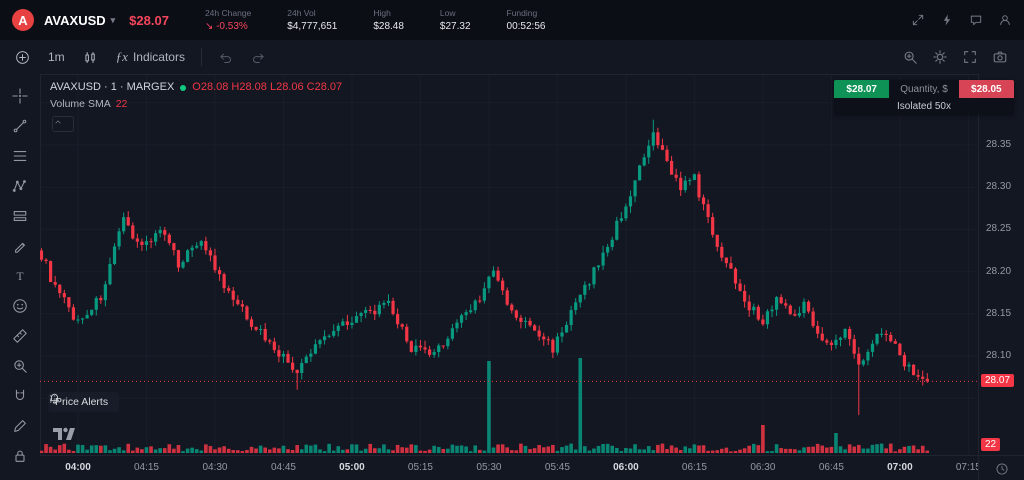  I want to click on tool-emoji, so click(20, 305).